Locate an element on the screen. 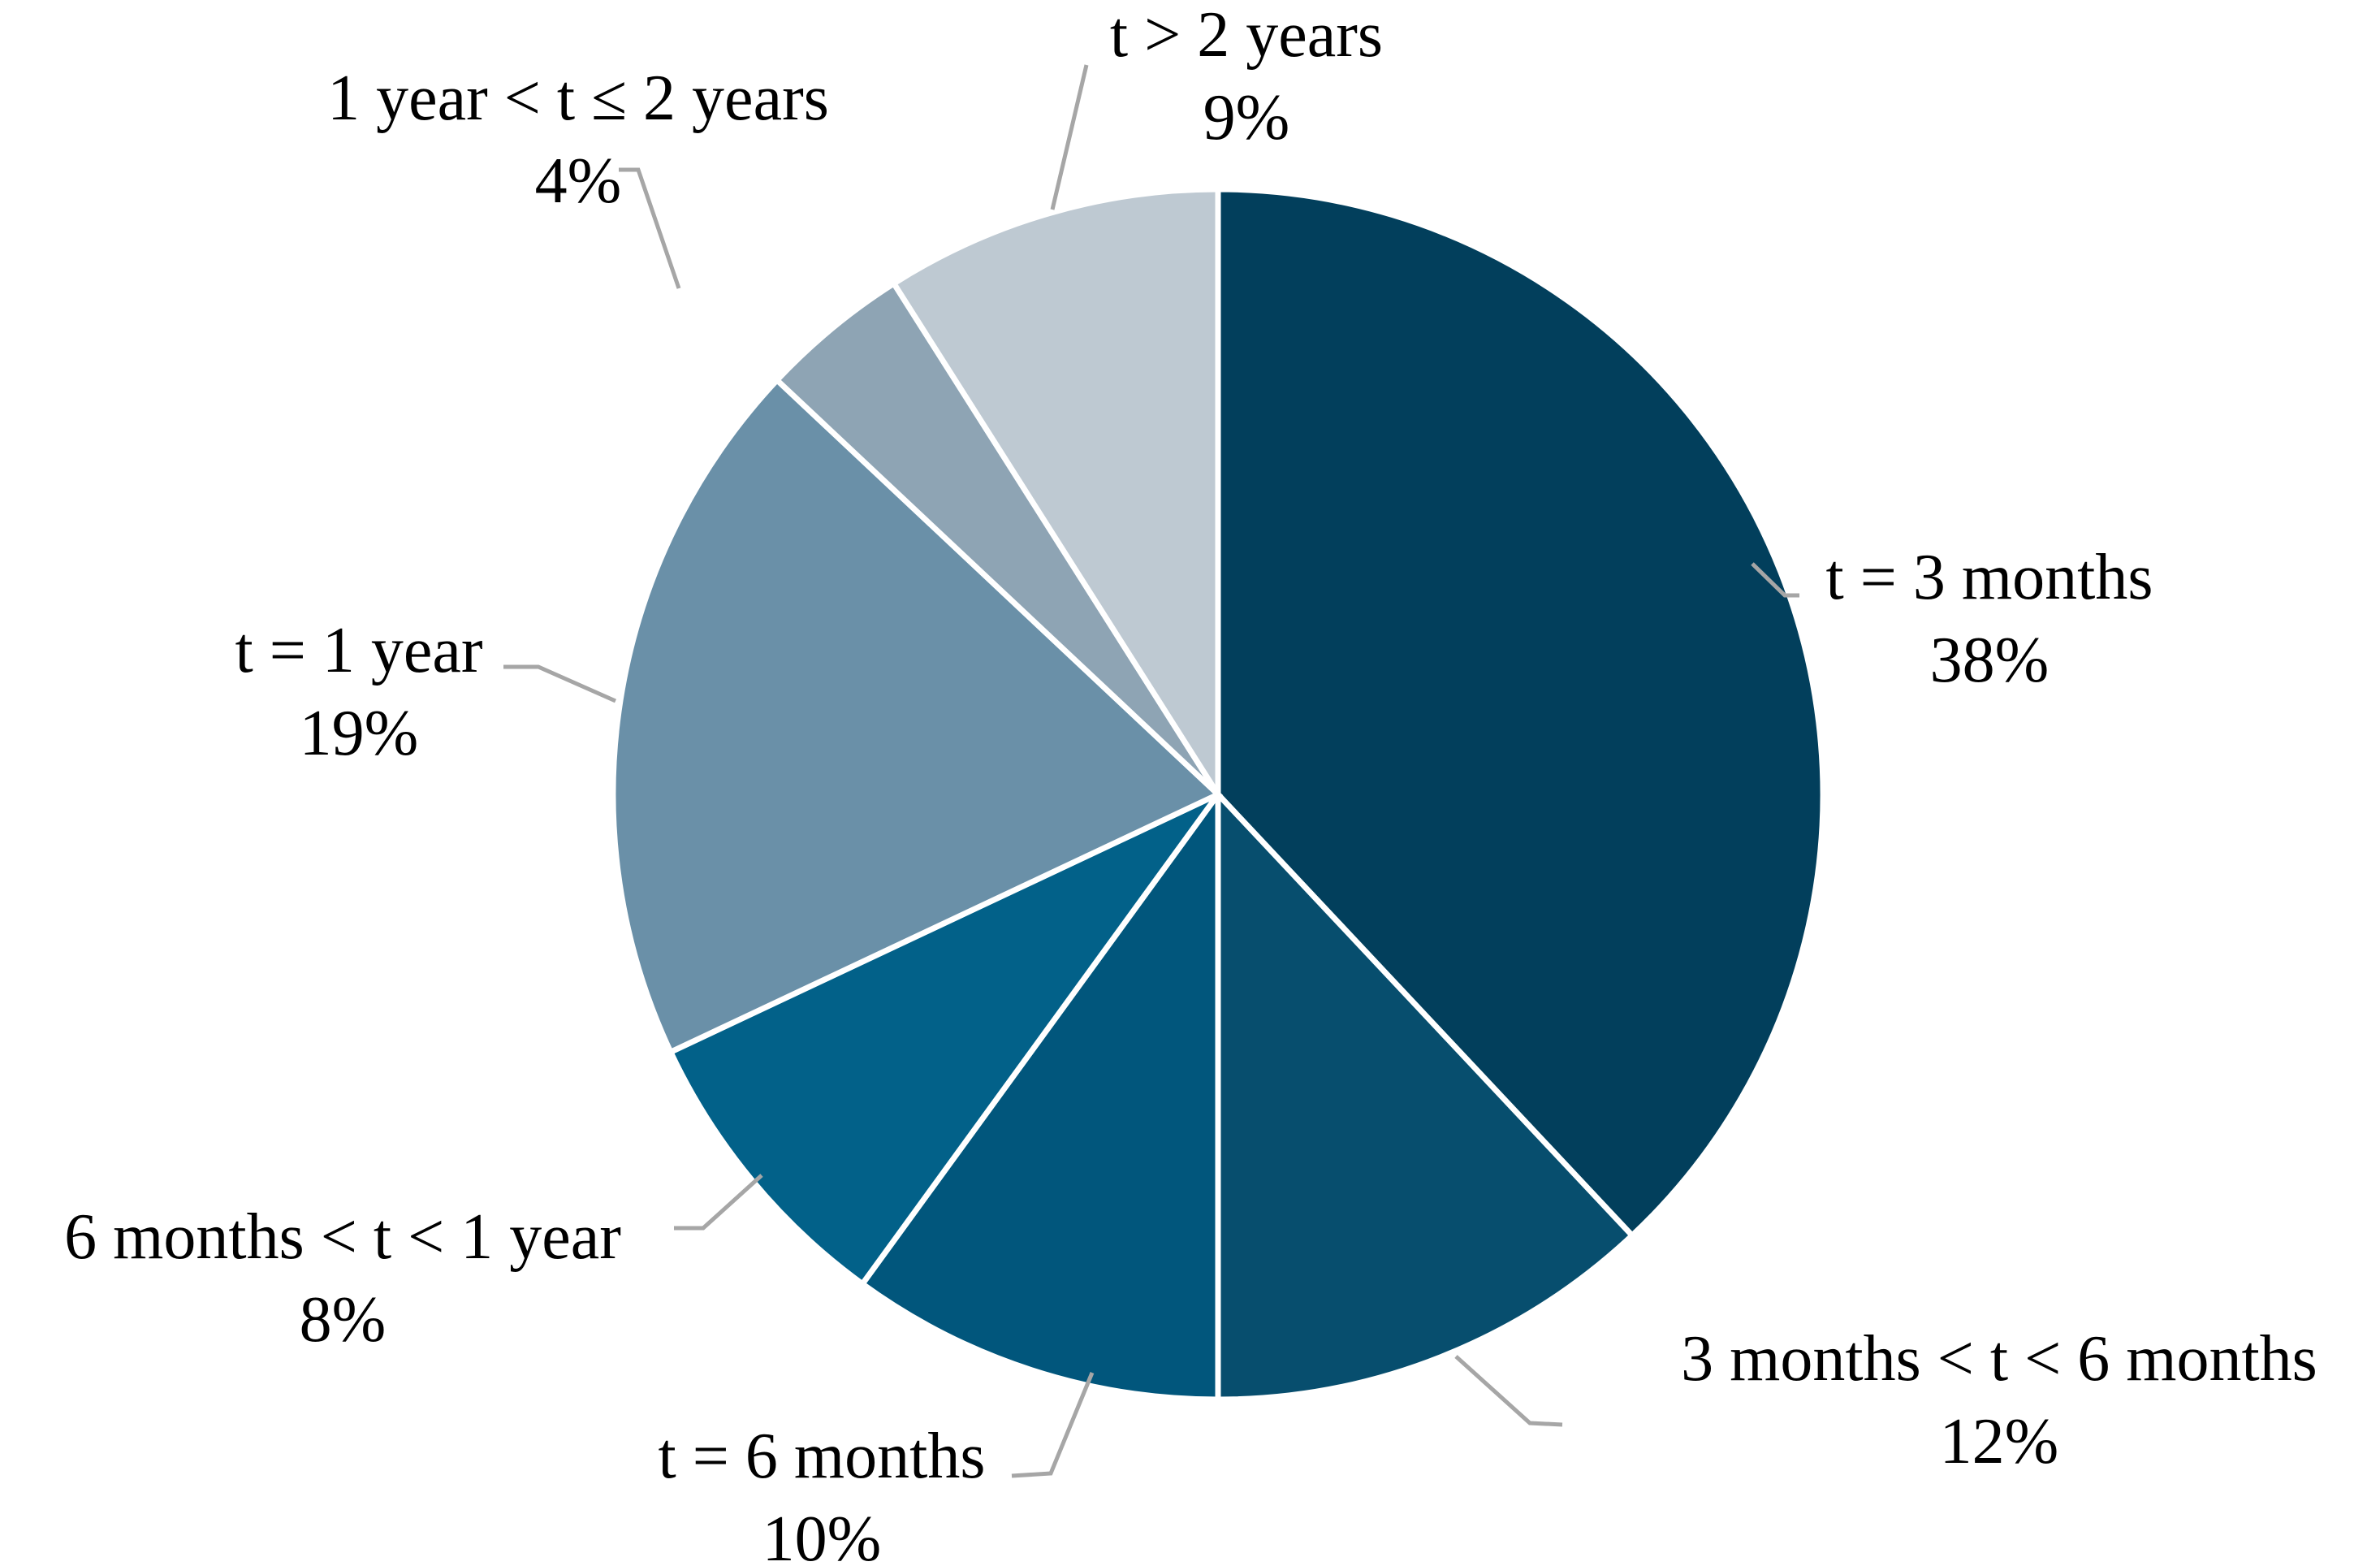  slice-label-text: 6 months < t < 1 year is located at coordinates (343, 1237).